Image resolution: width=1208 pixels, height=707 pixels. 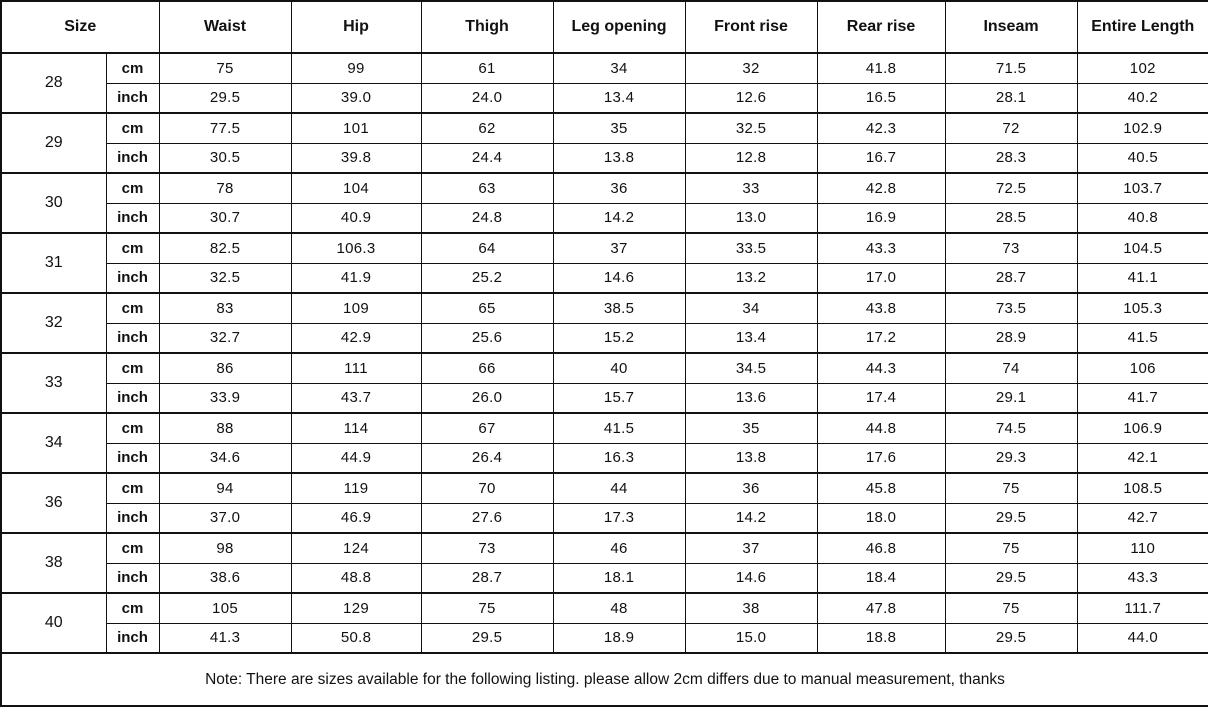 I want to click on measurement-cell: 41.8, so click(x=881, y=68).